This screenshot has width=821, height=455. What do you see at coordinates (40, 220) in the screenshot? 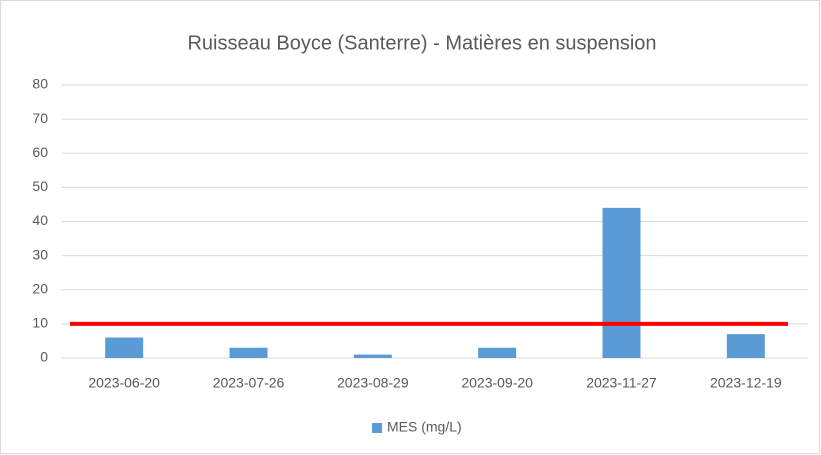
I see `y-tick-label: 40` at bounding box center [40, 220].